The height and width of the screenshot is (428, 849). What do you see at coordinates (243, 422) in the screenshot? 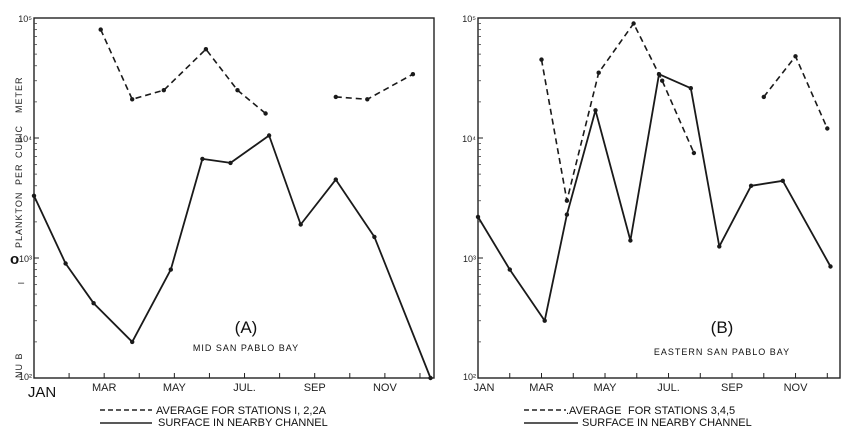
I see `legend-left-solid-label: SURFACE IN NEARBY CHANNEL` at bounding box center [243, 422].